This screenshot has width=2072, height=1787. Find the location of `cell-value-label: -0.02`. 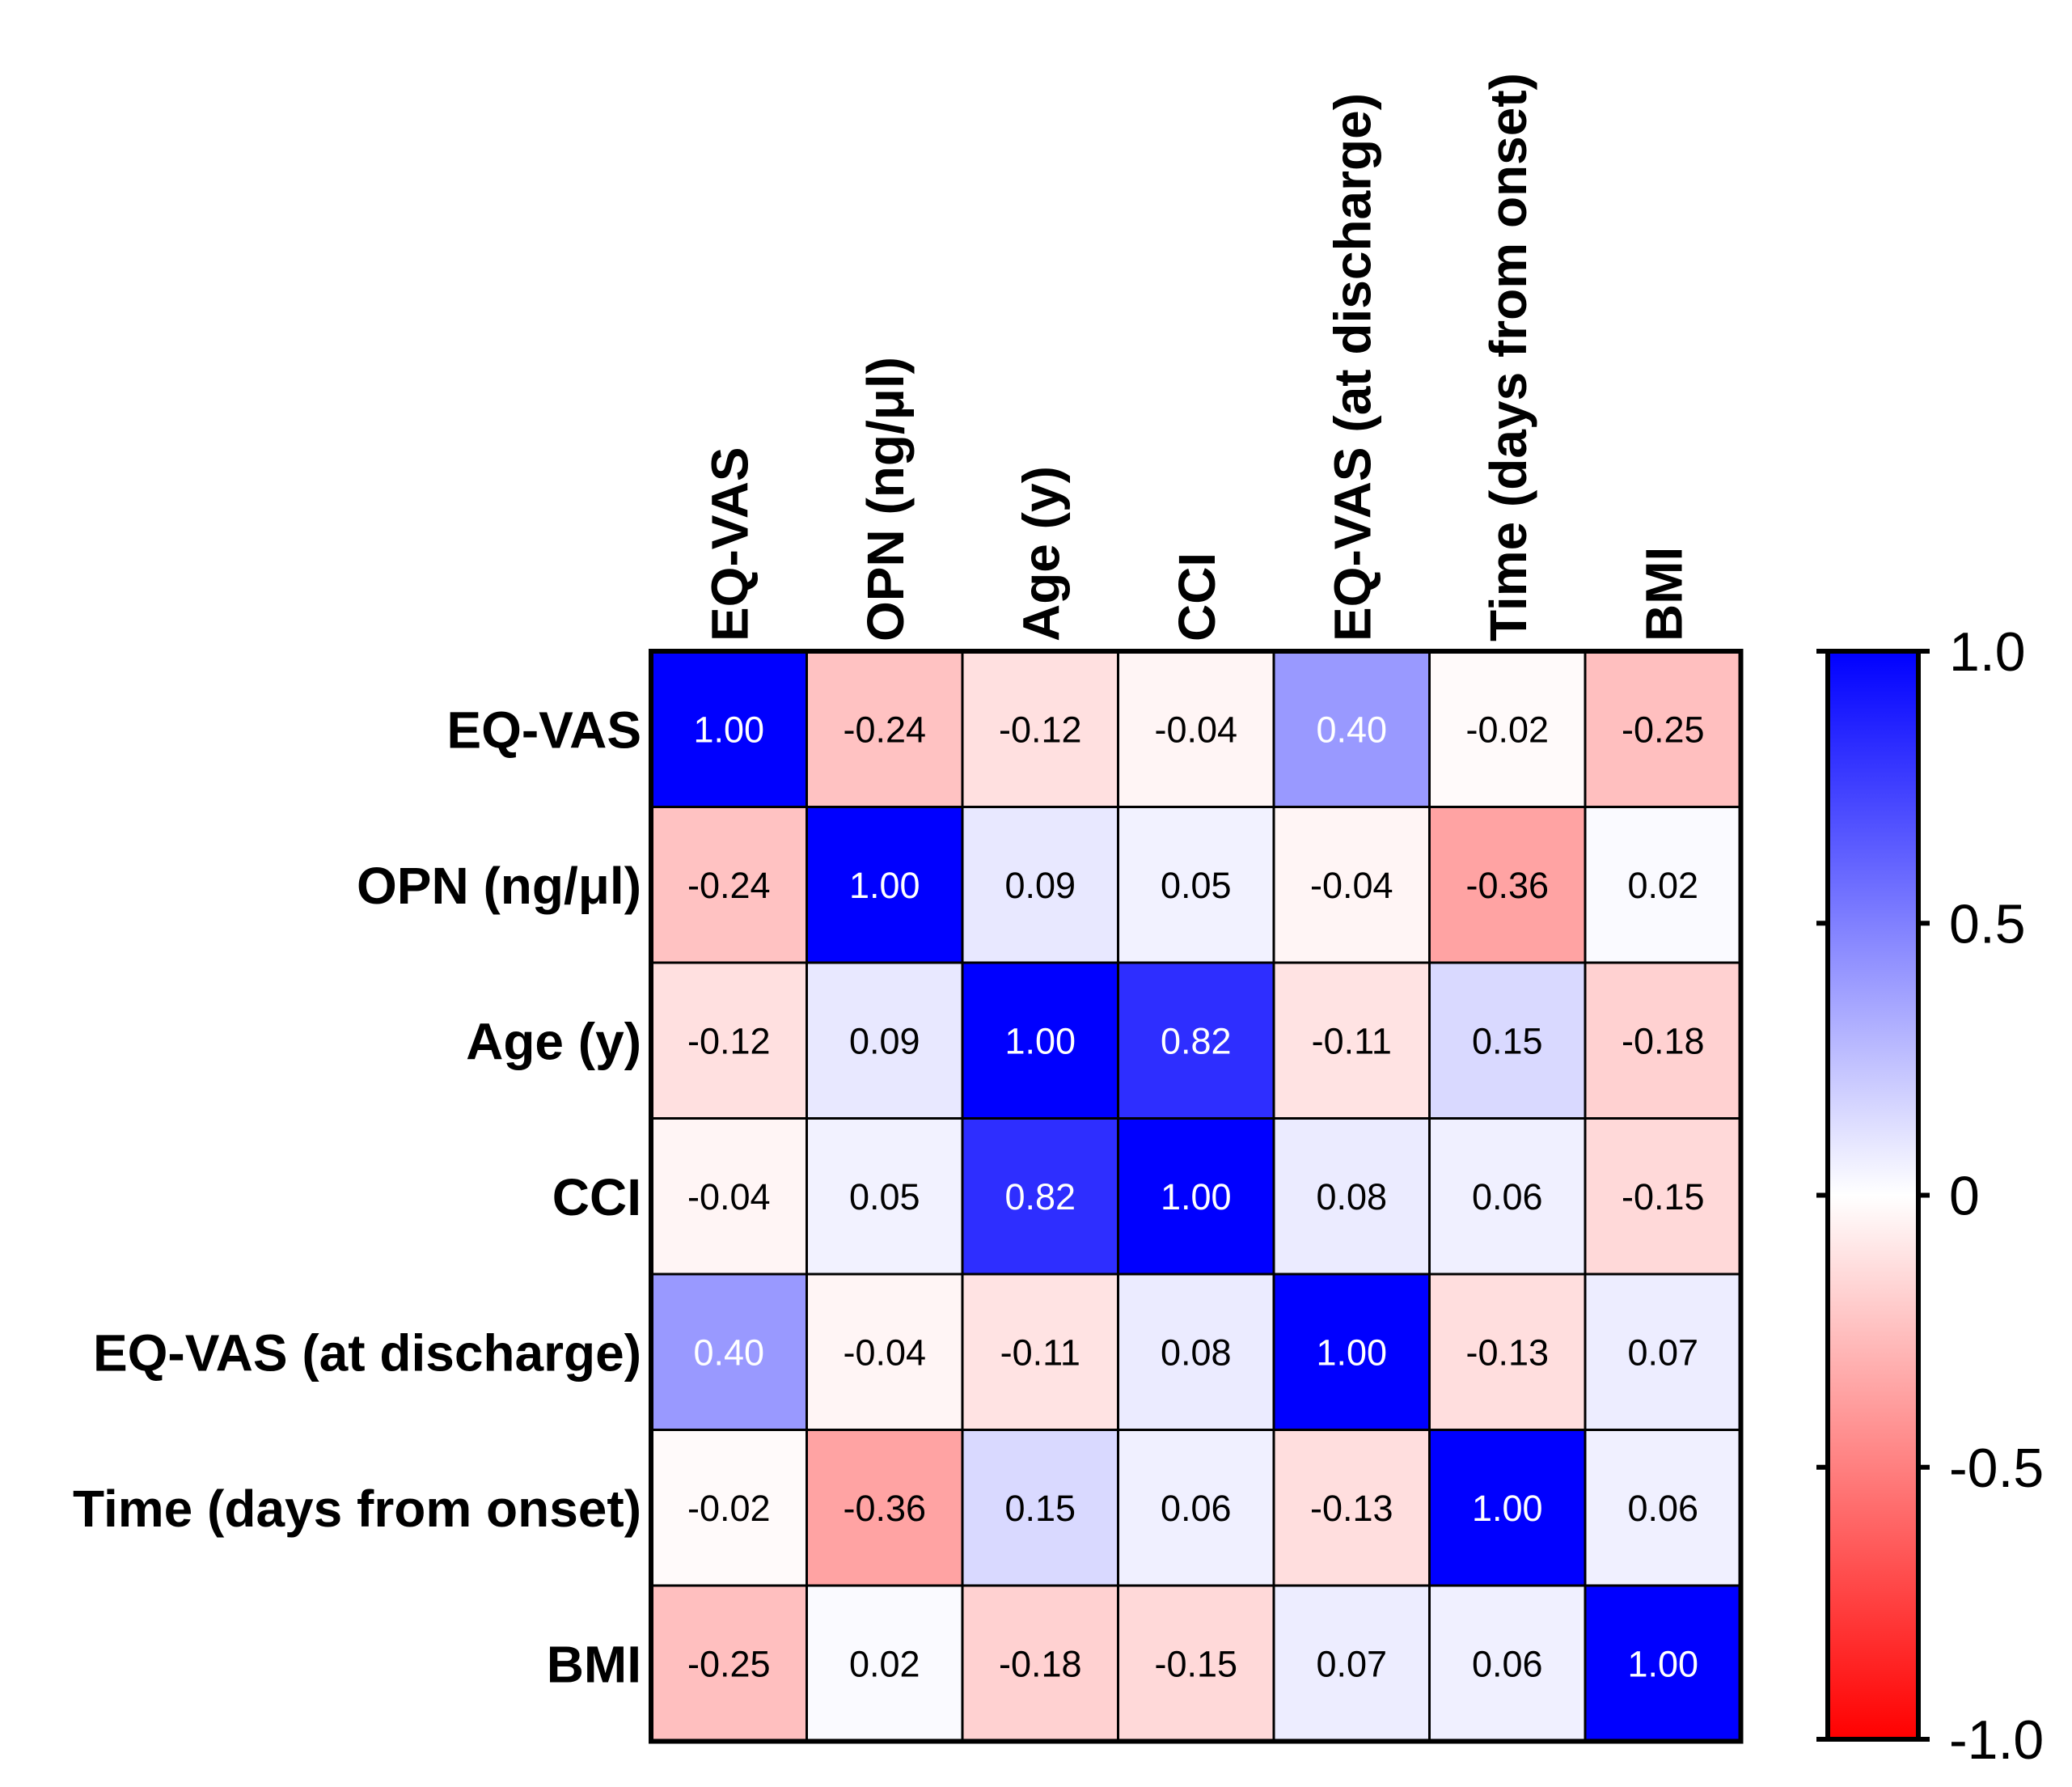

cell-value-label: -0.02 is located at coordinates (729, 1508).